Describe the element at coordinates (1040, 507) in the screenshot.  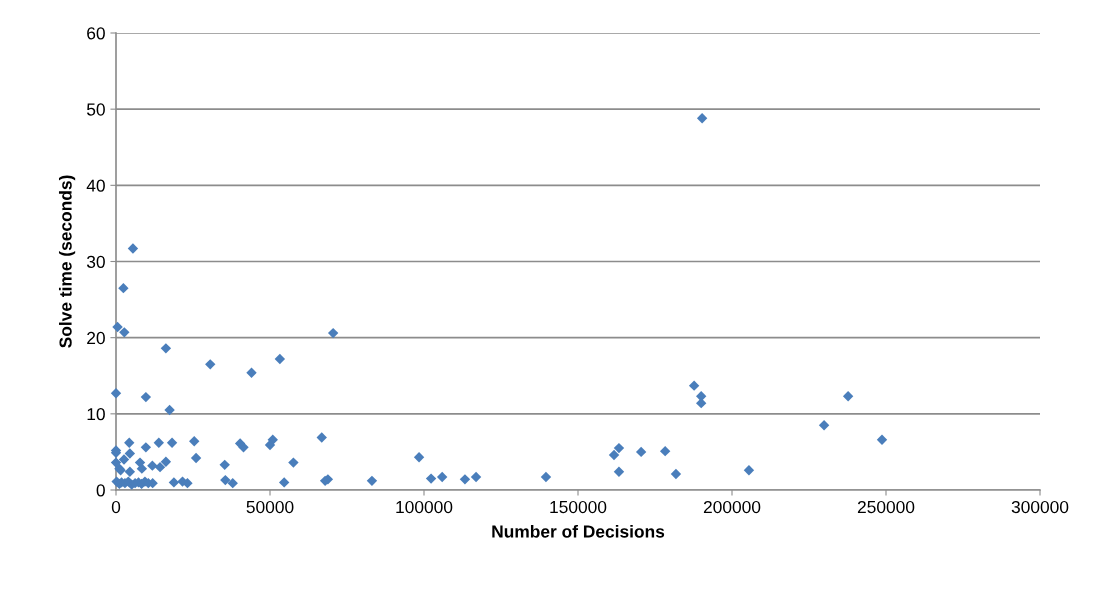
I see `x-tick-label: 300000` at that location.